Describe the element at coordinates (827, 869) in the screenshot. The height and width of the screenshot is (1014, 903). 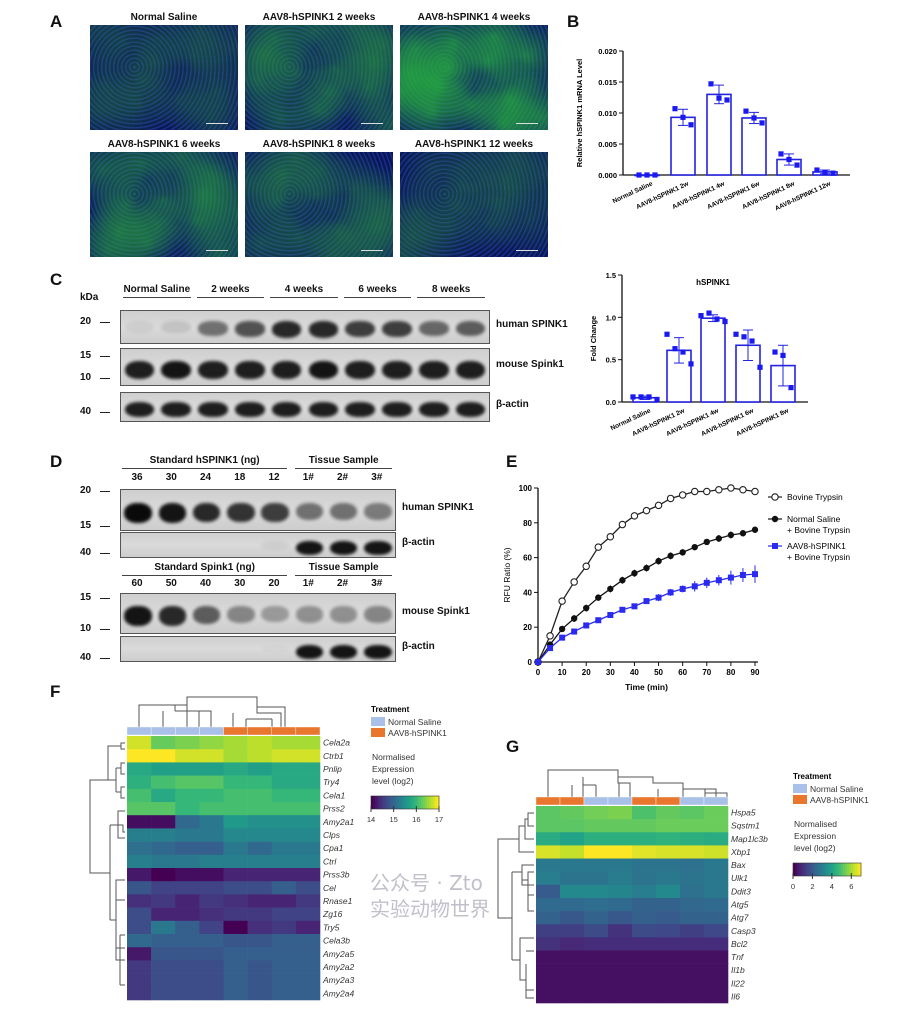
I see `colorbar-frame` at that location.